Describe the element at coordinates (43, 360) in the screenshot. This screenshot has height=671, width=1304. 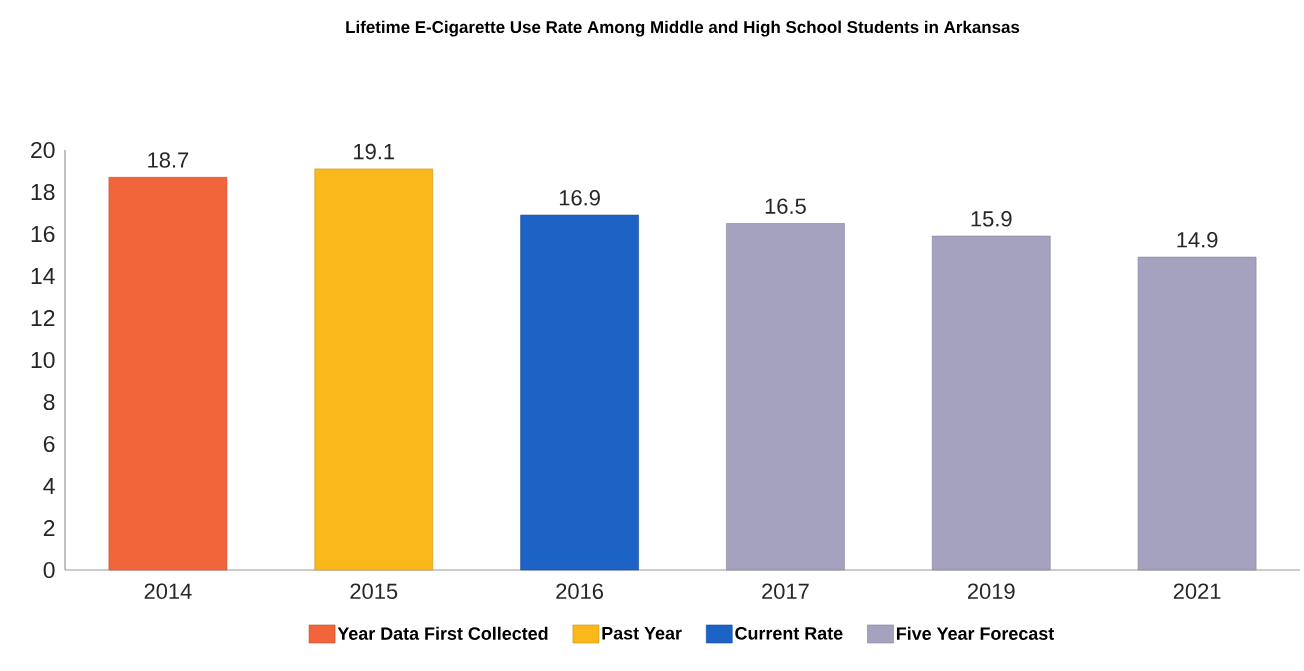
I see `y-tick-label: 10` at that location.